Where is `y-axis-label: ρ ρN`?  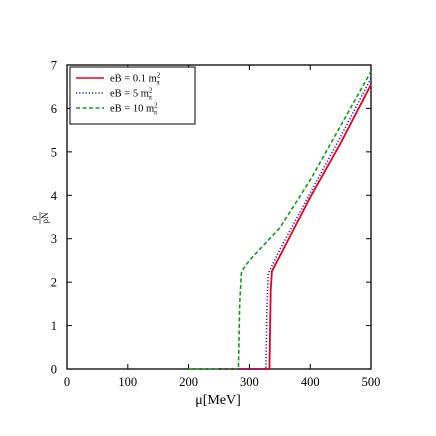 y-axis-label: ρ ρN is located at coordinates (39, 218).